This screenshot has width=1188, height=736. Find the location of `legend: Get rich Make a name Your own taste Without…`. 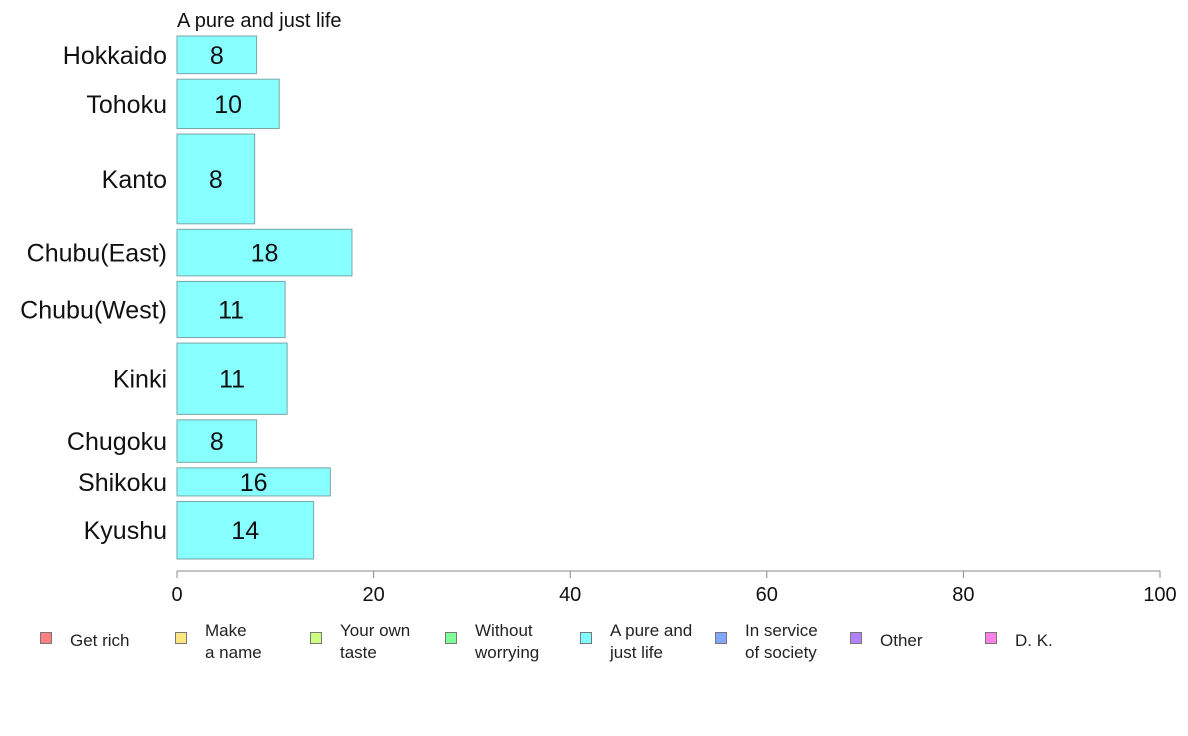

legend: Get rich Make a name Your own taste Without… is located at coordinates (594, 643).